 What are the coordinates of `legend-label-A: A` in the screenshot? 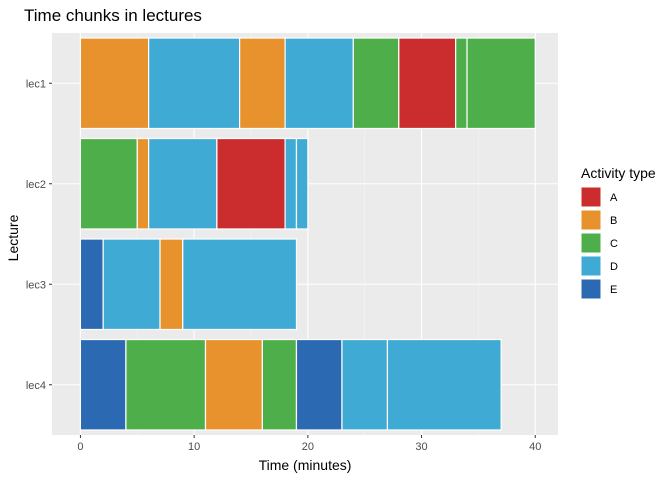 It's located at (614, 198).